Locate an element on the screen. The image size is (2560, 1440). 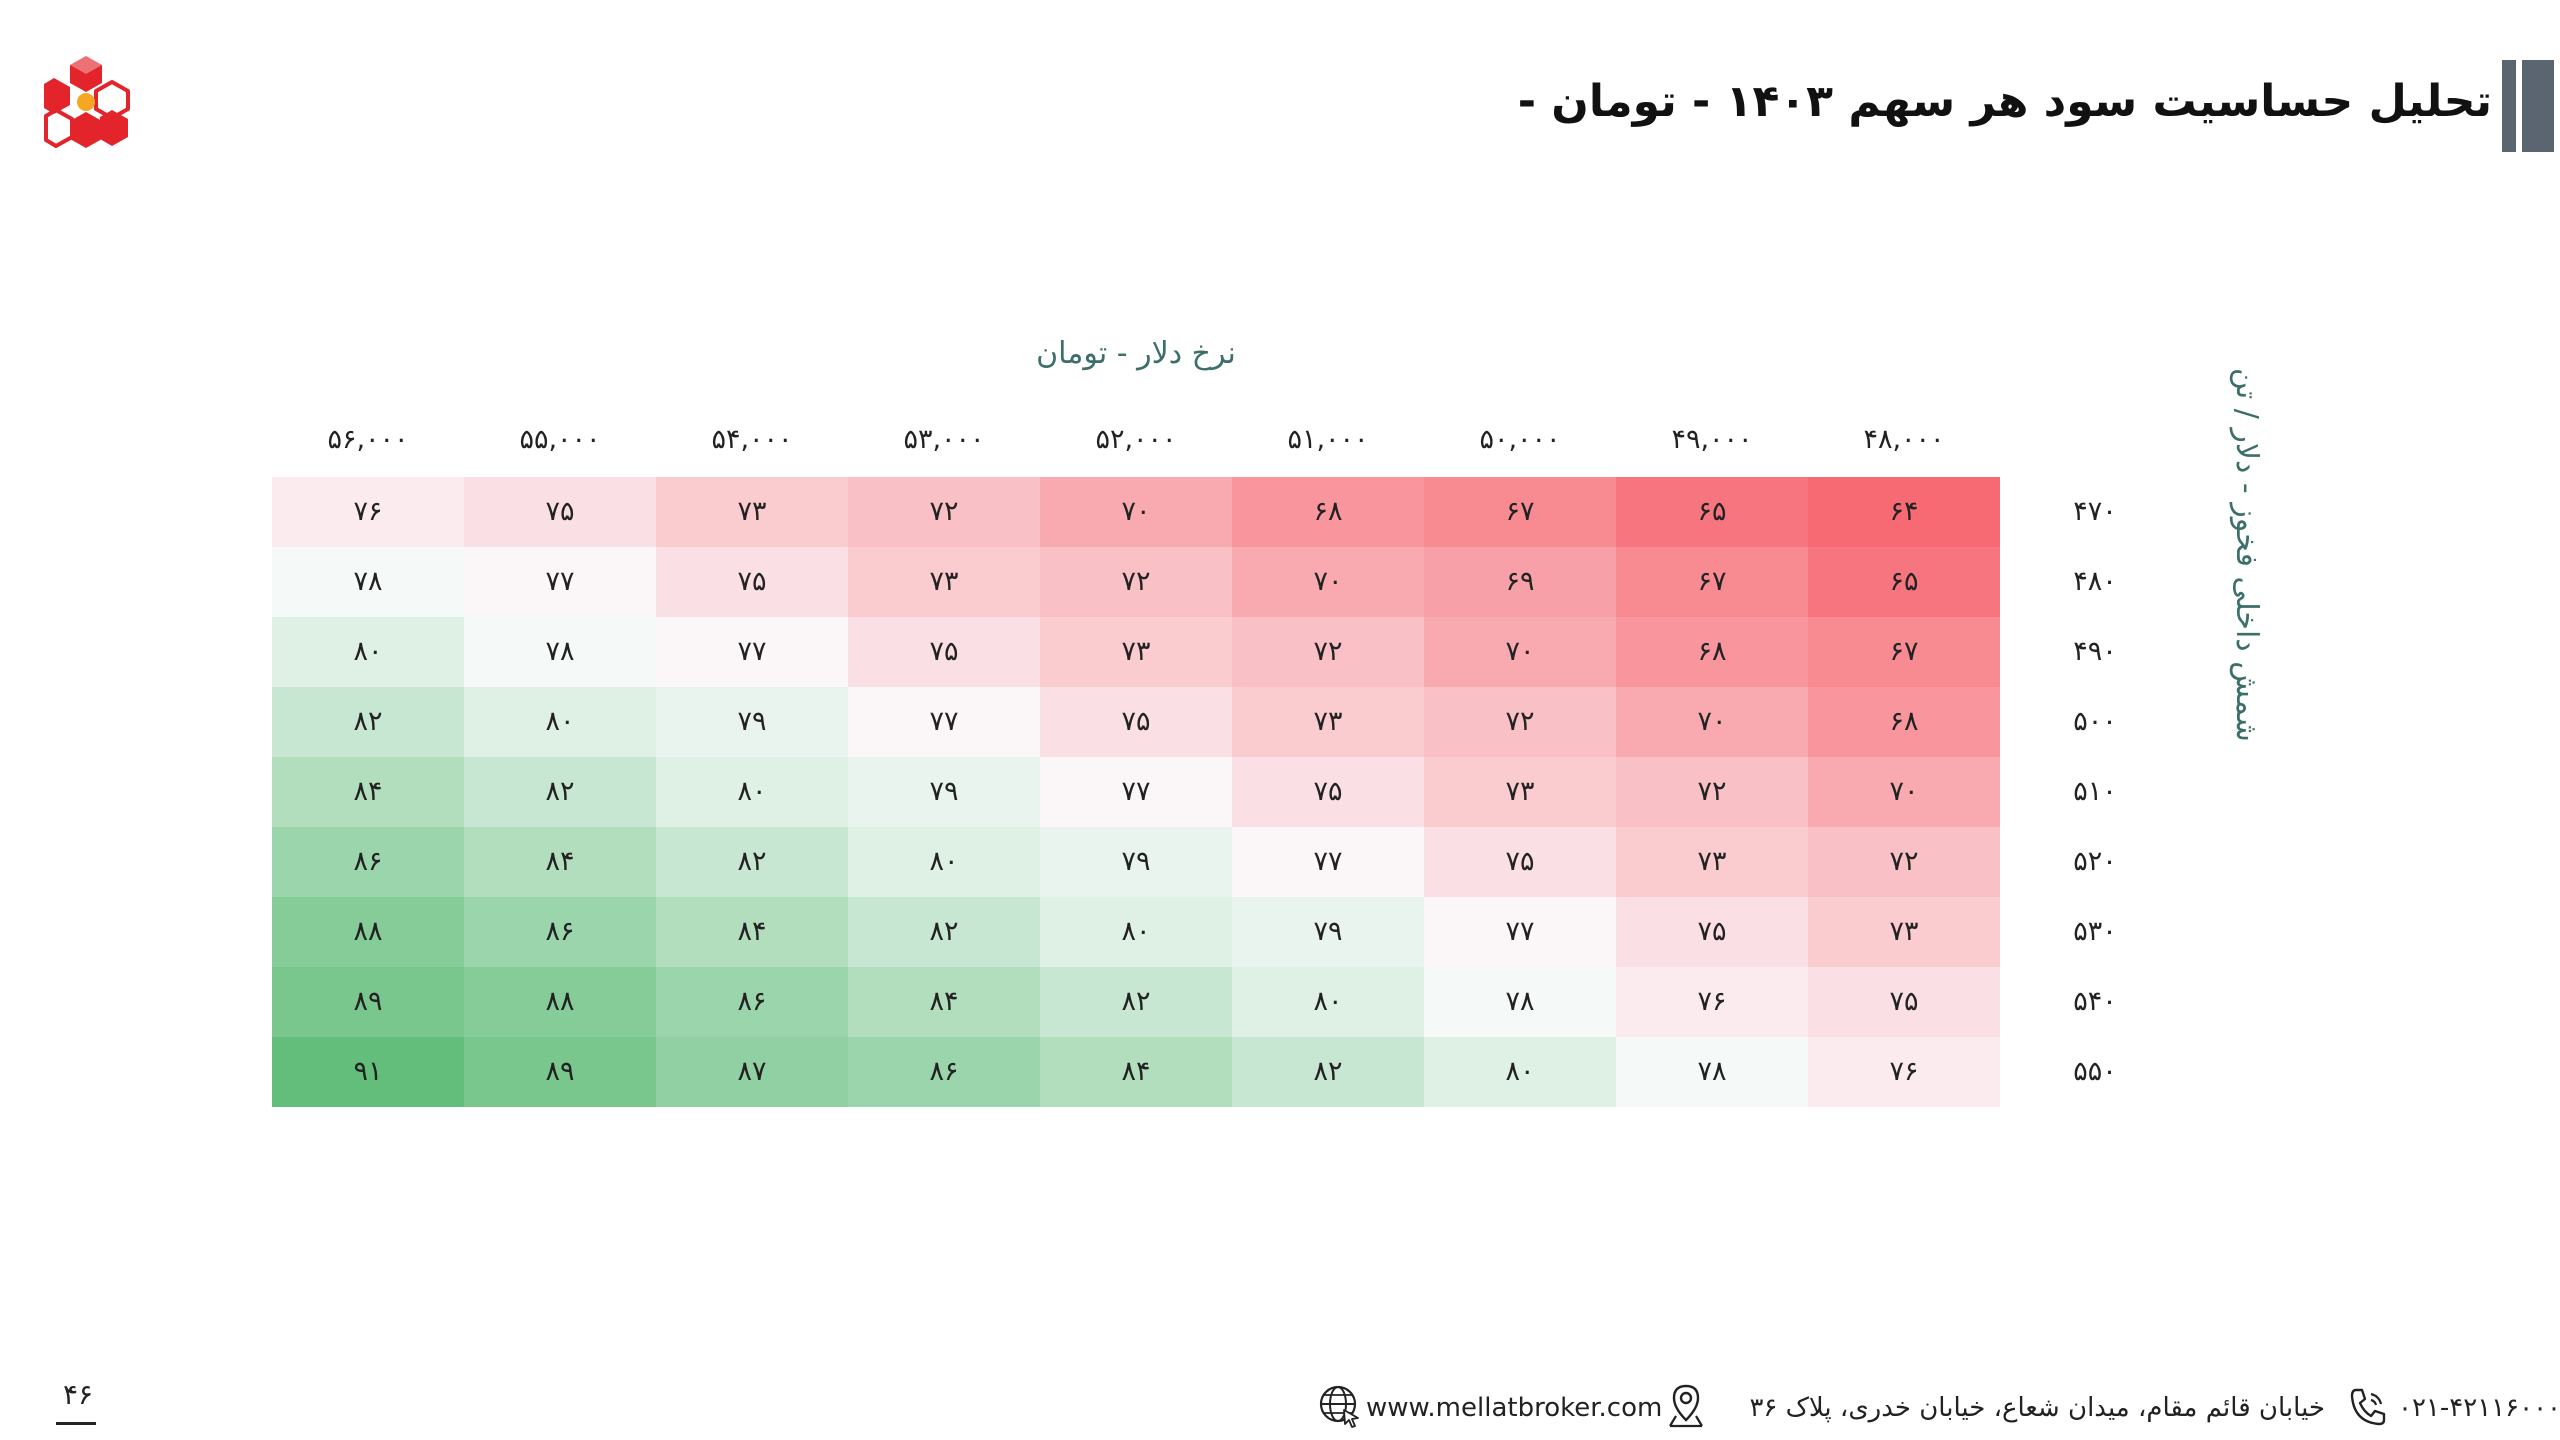
heatmap-cell: ۶۴ is located at coordinates (1904, 512).